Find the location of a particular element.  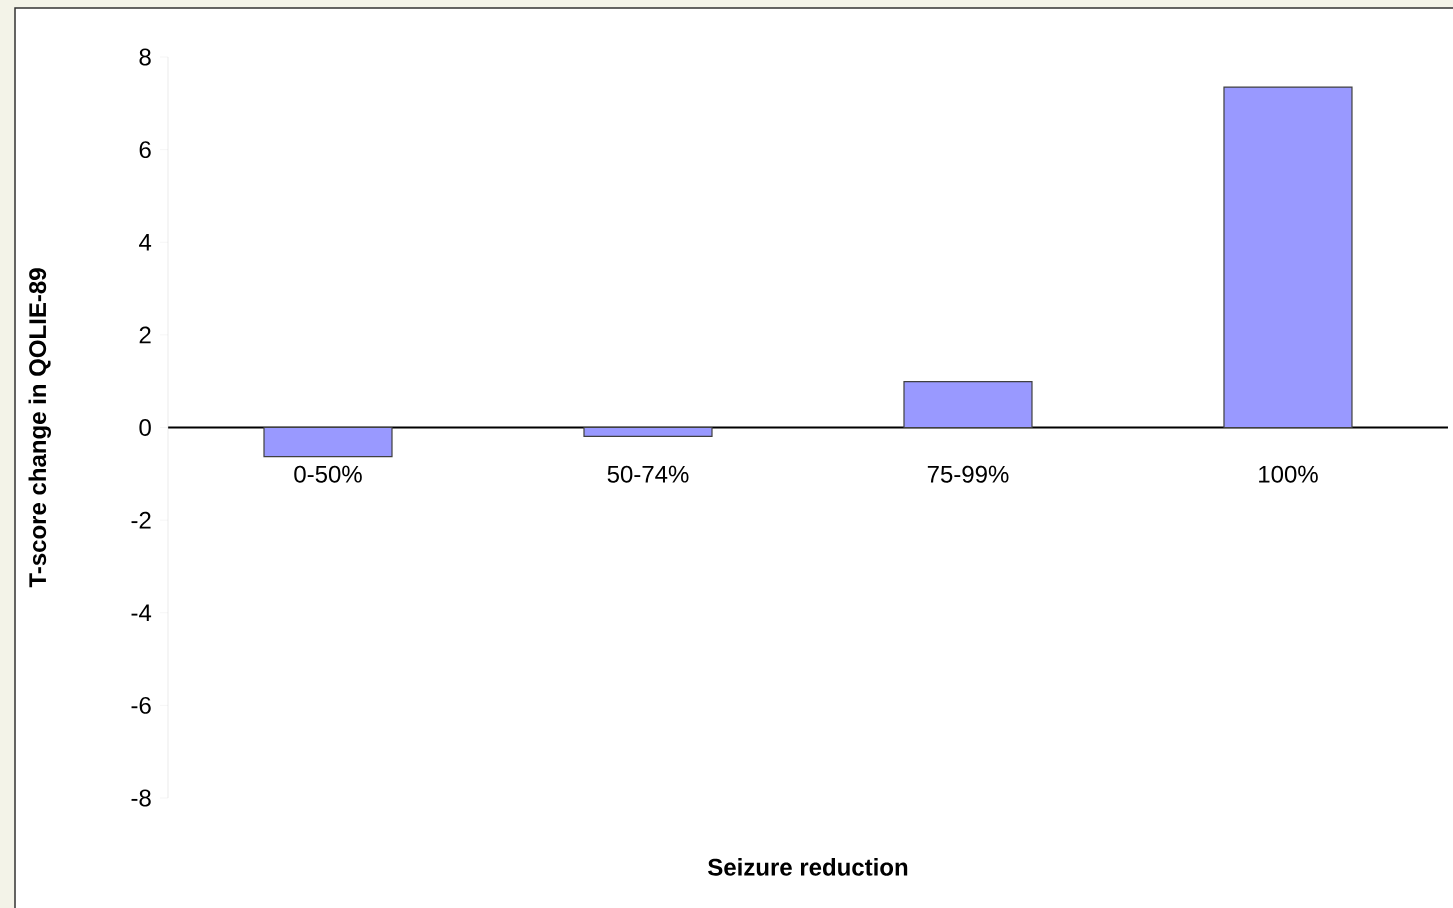

y-tick-label: -4 is located at coordinates (141, 613).